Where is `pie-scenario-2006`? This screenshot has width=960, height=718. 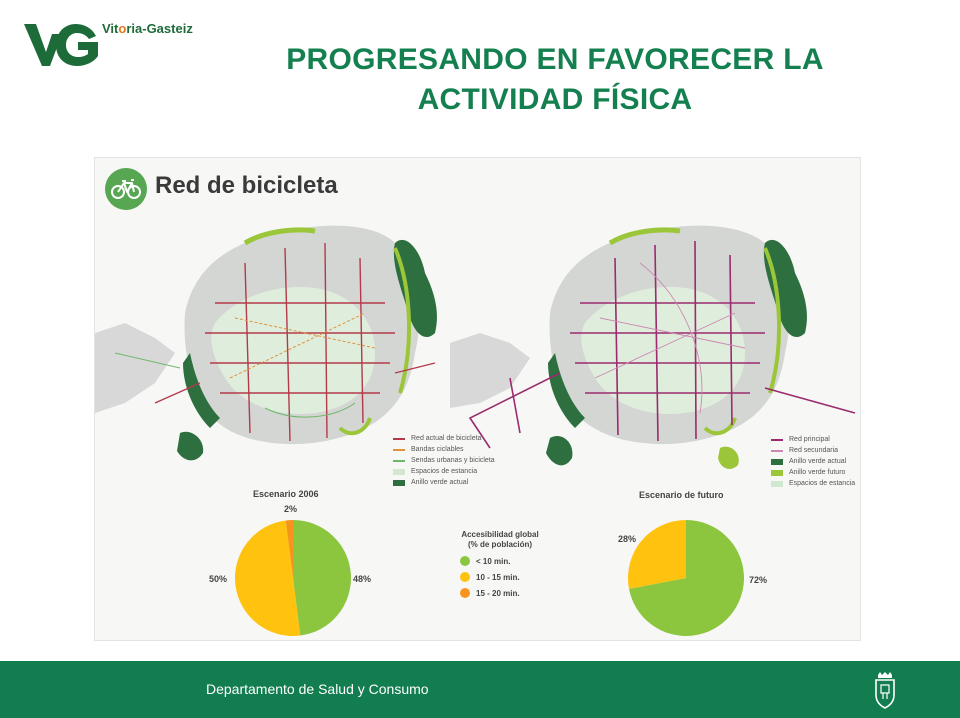
pie-scenario-2006 is located at coordinates (293, 578).